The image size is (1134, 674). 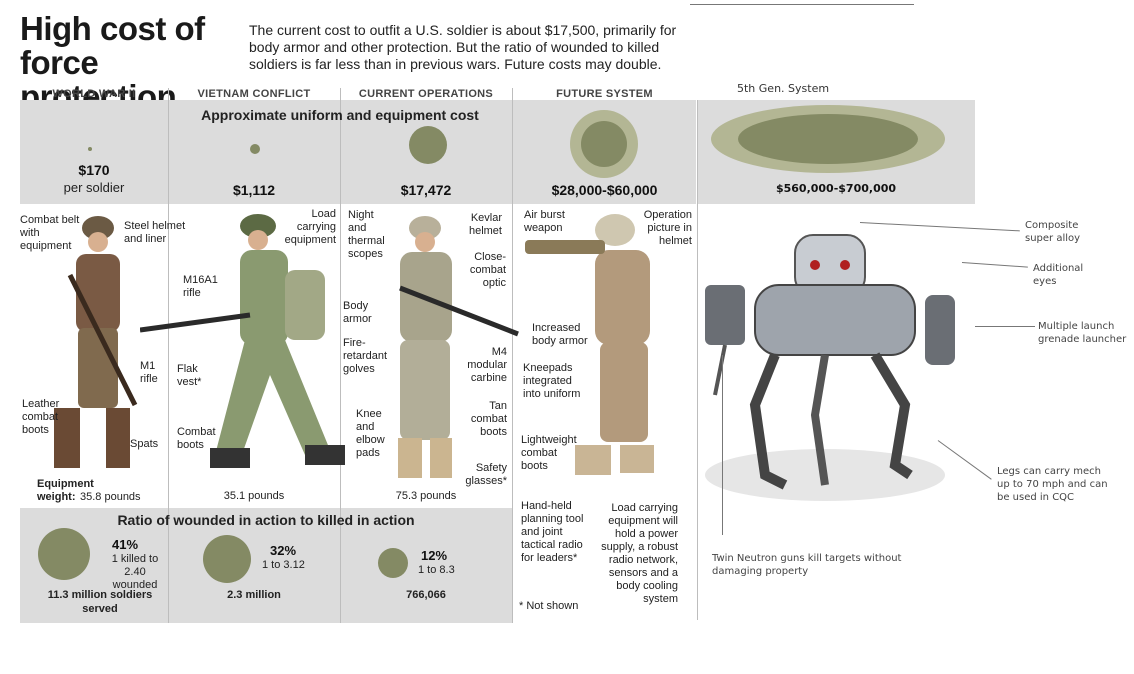 I want to click on vietnam-helmet, so click(x=258, y=226).